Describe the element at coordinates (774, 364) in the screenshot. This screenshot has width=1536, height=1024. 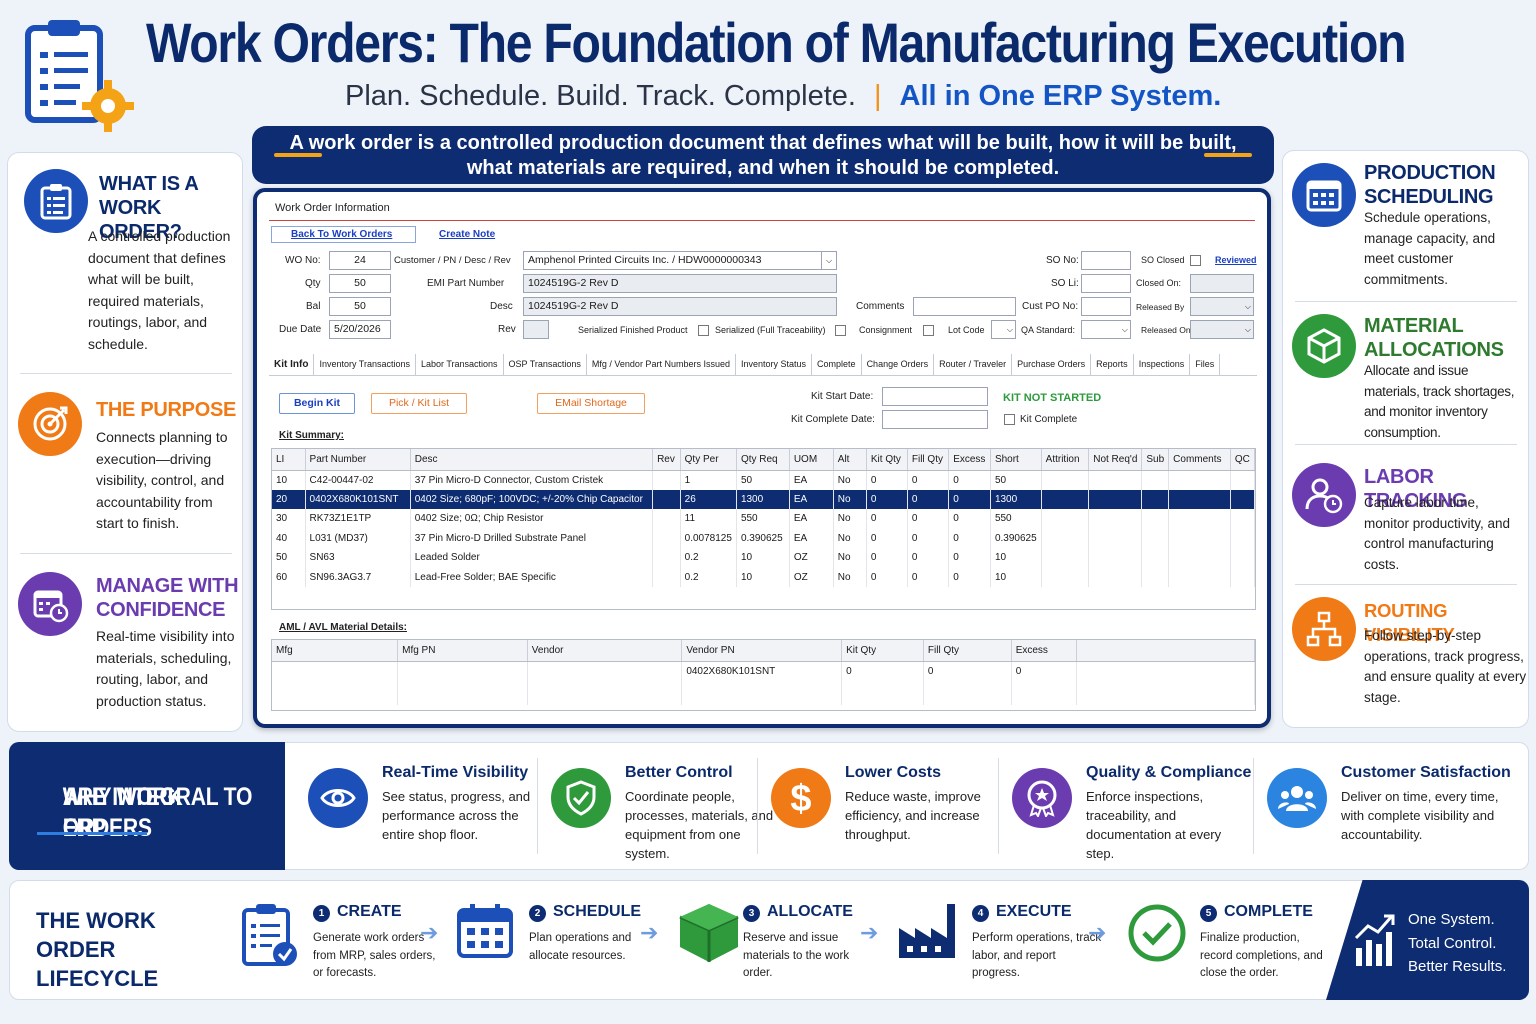
I see `tab-inventory-status: Inventory Status` at that location.